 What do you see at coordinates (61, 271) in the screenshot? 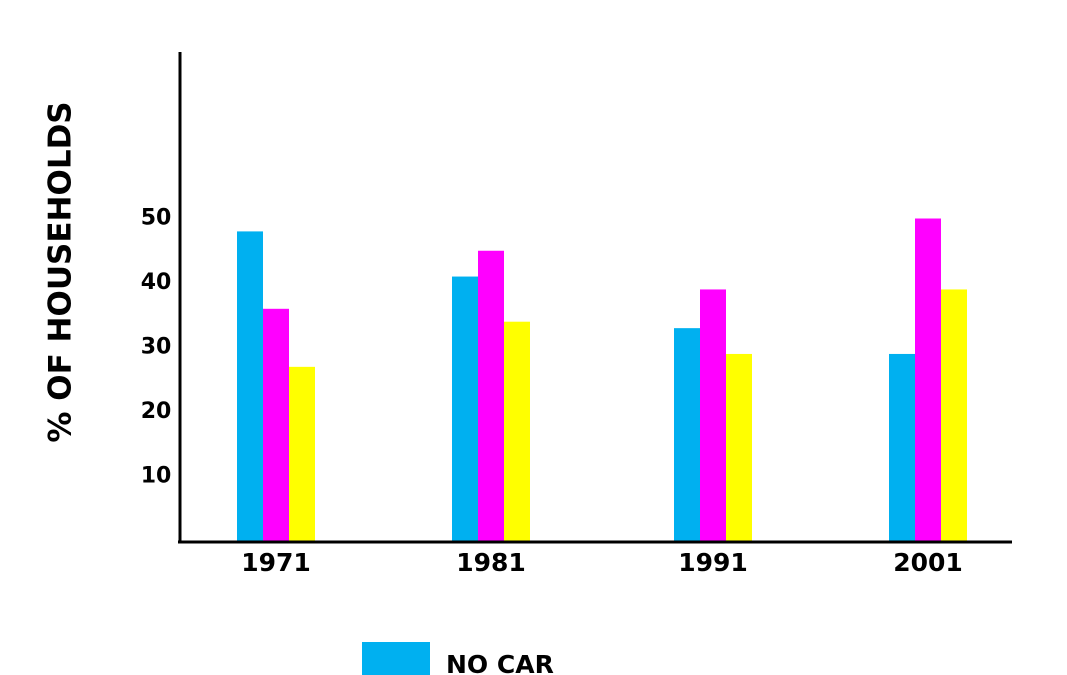
I see `y-axis-label: % OF HOUSEHOLDS` at bounding box center [61, 271].